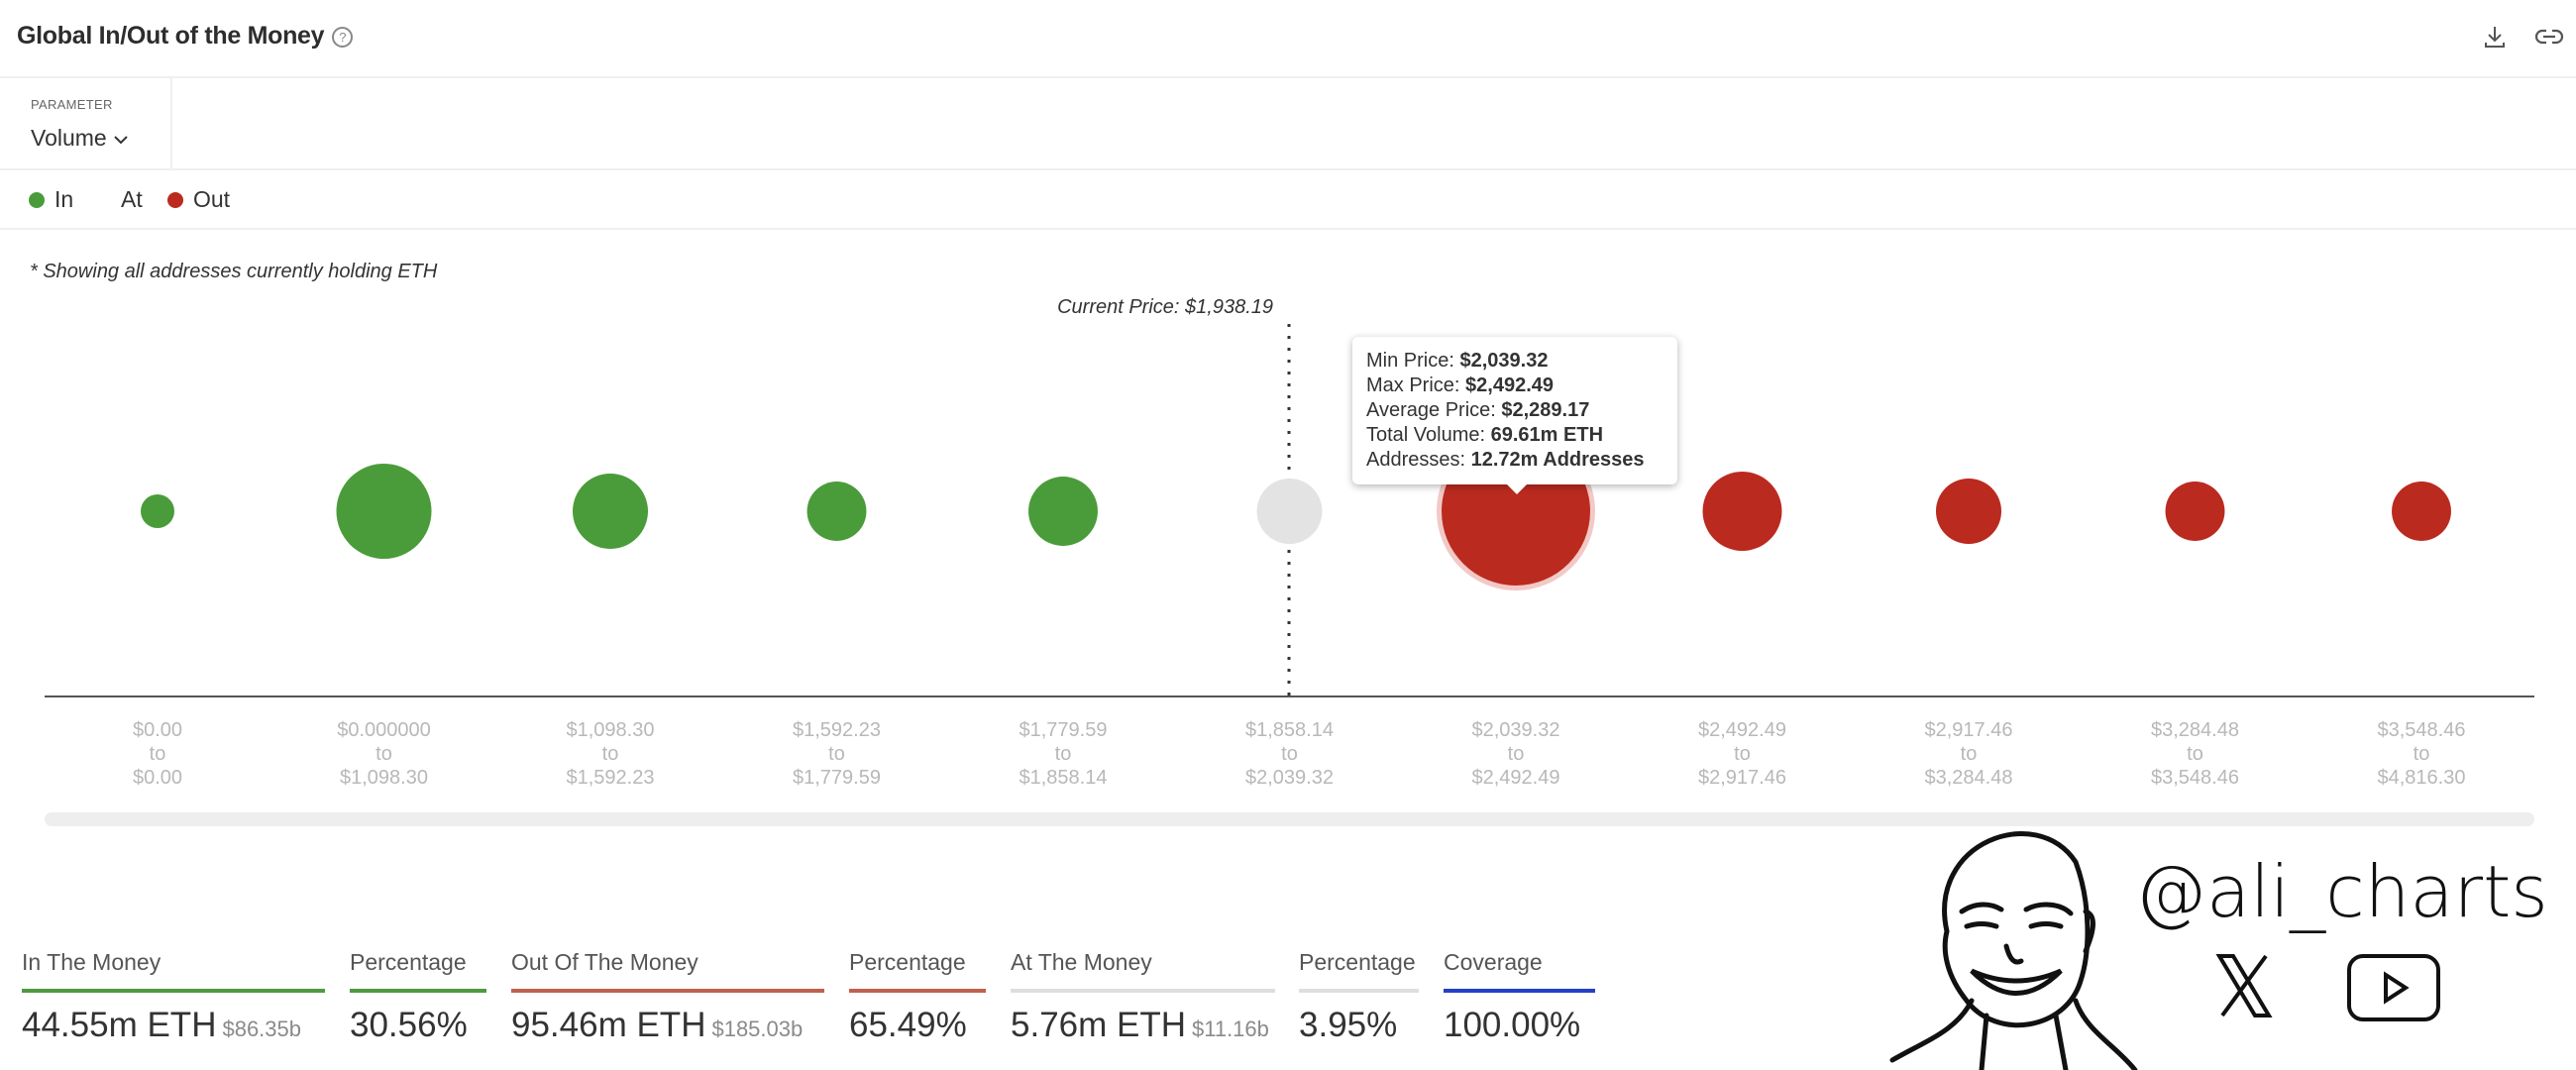  What do you see at coordinates (2013, 950) in the screenshot?
I see `avatar-illustration` at bounding box center [2013, 950].